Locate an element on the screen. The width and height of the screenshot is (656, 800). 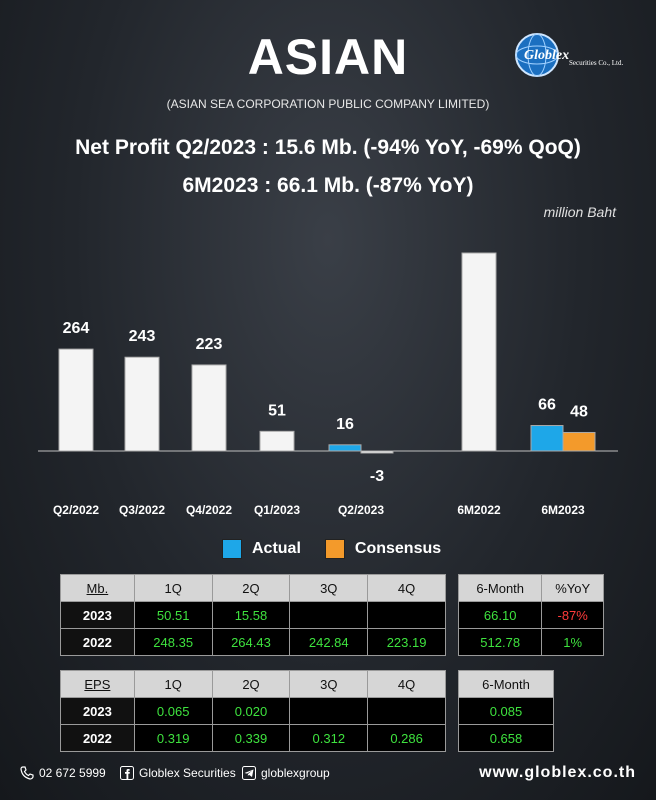
table-row: 2022 248.35 264.43 242.84 223.19 is located at coordinates (253, 642).